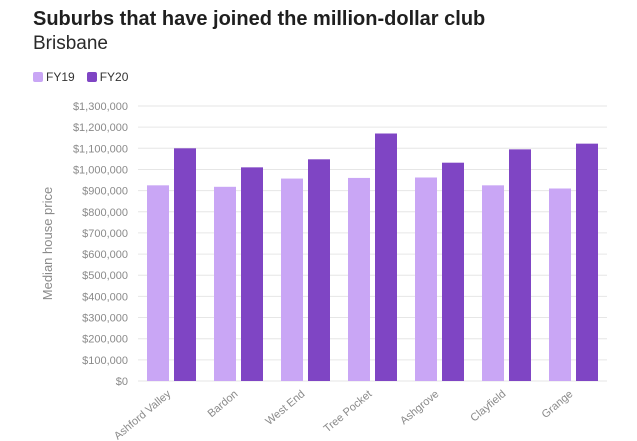 This screenshot has width=637, height=441. I want to click on y-axis-label: Median house price, so click(47, 243).